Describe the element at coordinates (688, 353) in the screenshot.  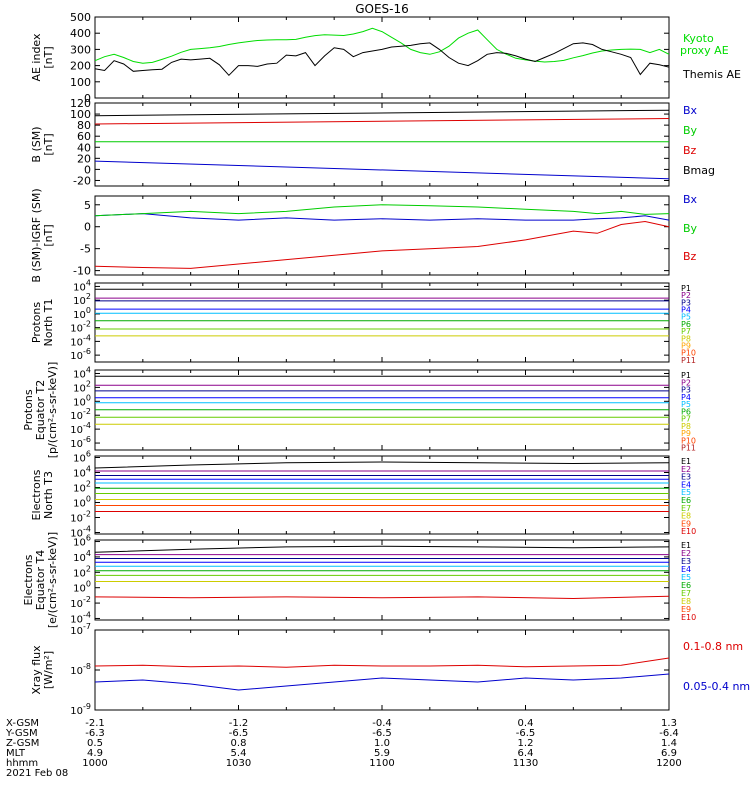
I see `legend-channel-p10: P10` at that location.